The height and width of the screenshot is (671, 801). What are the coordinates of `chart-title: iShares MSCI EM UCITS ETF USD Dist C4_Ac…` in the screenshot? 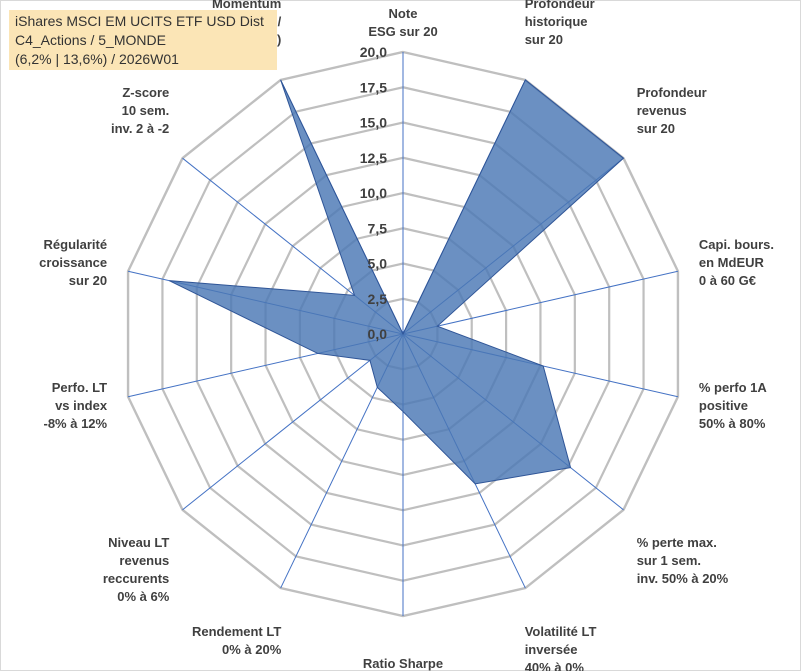 It's located at (143, 40).